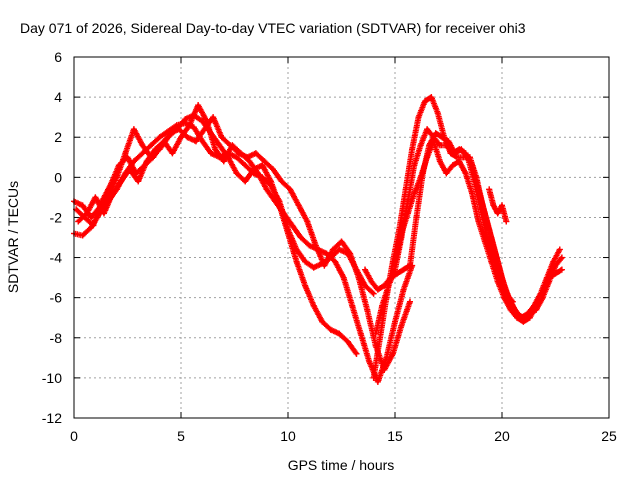 This screenshot has height=480, width=640. What do you see at coordinates (395, 436) in the screenshot?
I see `x-tick-label: 15` at bounding box center [395, 436].